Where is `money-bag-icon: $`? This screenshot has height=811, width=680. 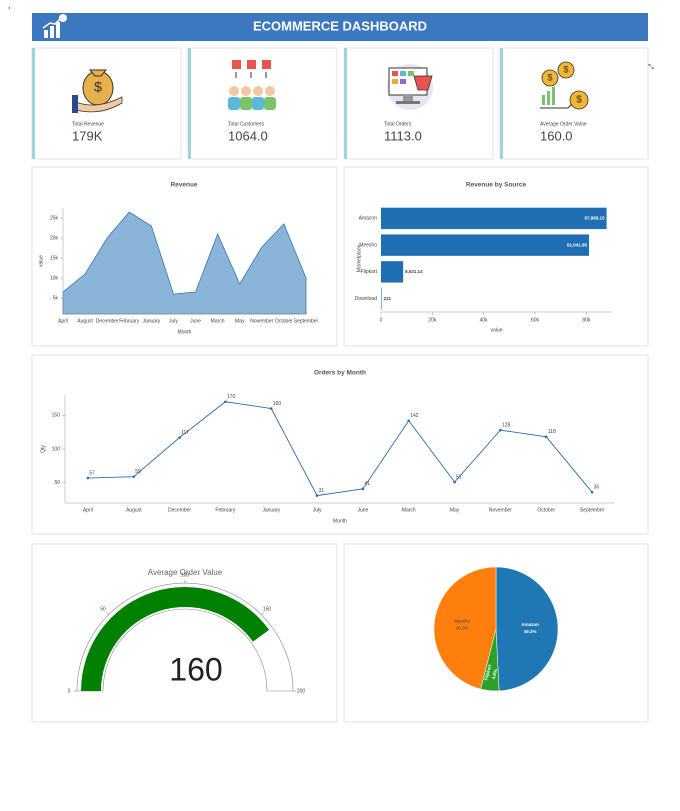
money-bag-icon: $ is located at coordinates (97, 91).